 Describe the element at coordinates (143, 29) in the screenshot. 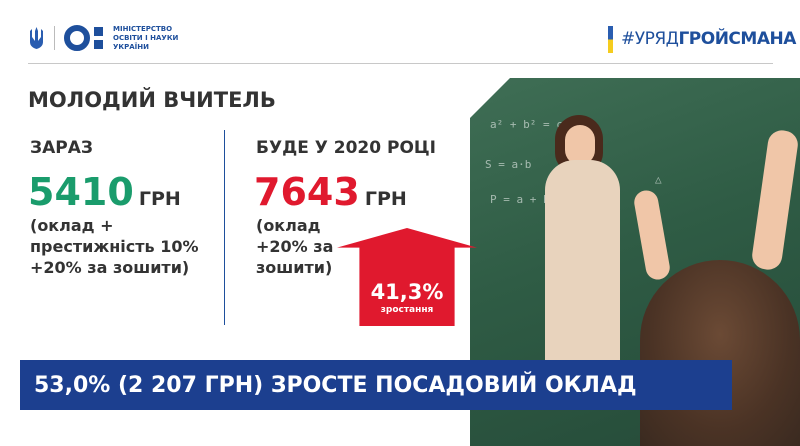

I see `ministry-line: МІНІСТЕРСТВО` at that location.